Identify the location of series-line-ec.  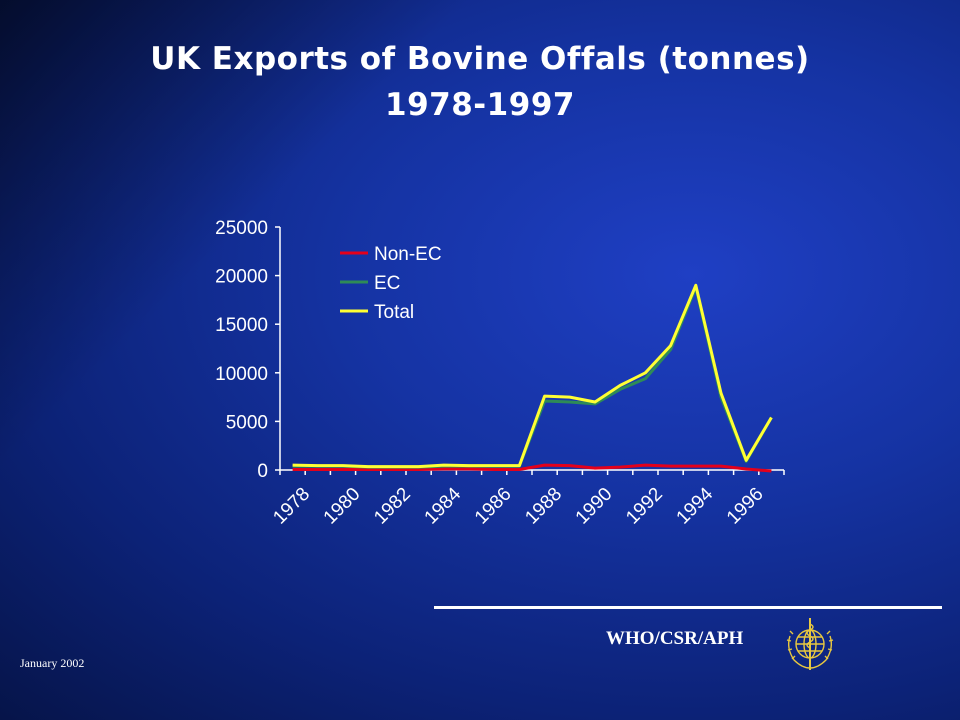
(532, 377).